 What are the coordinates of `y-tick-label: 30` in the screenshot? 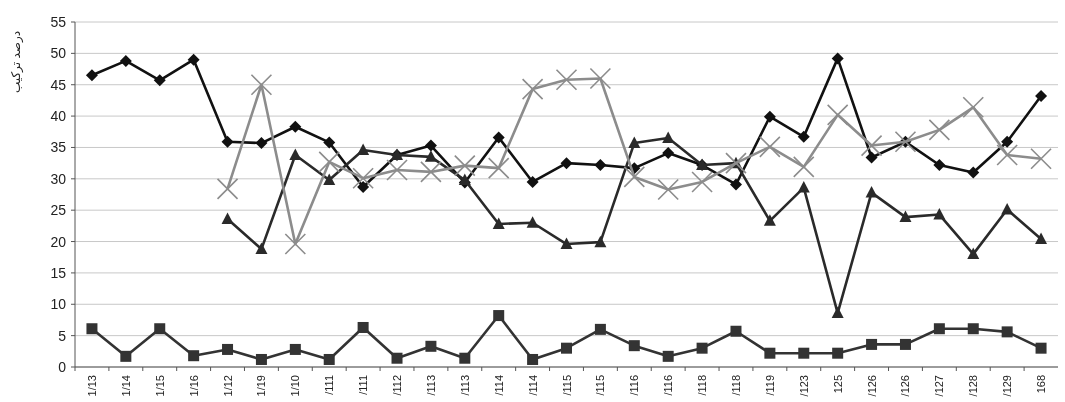 It's located at (58, 178).